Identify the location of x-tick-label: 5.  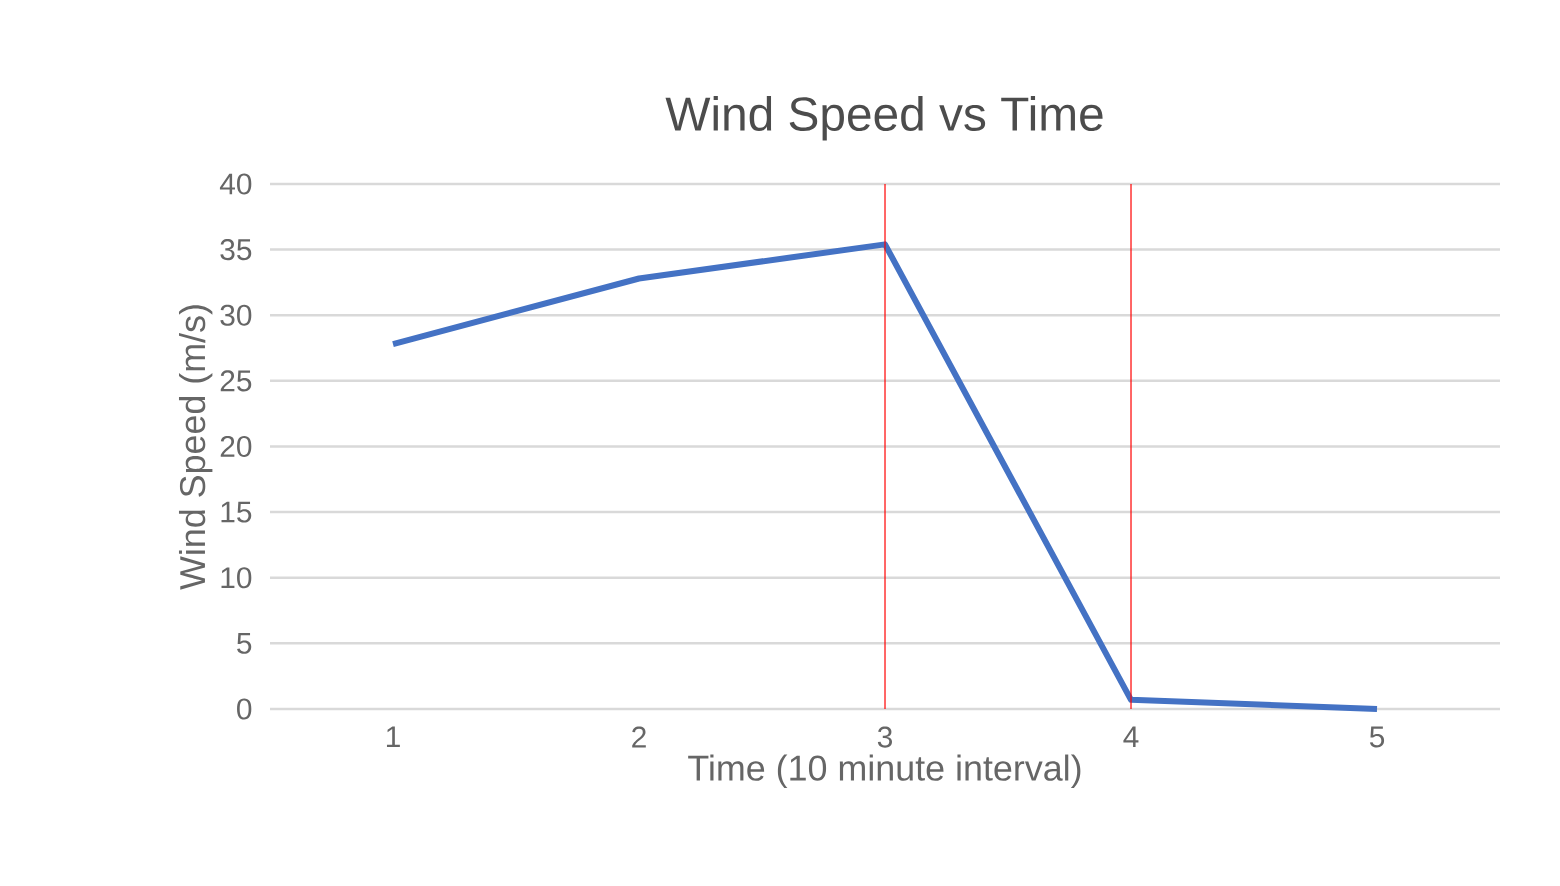
(1377, 737).